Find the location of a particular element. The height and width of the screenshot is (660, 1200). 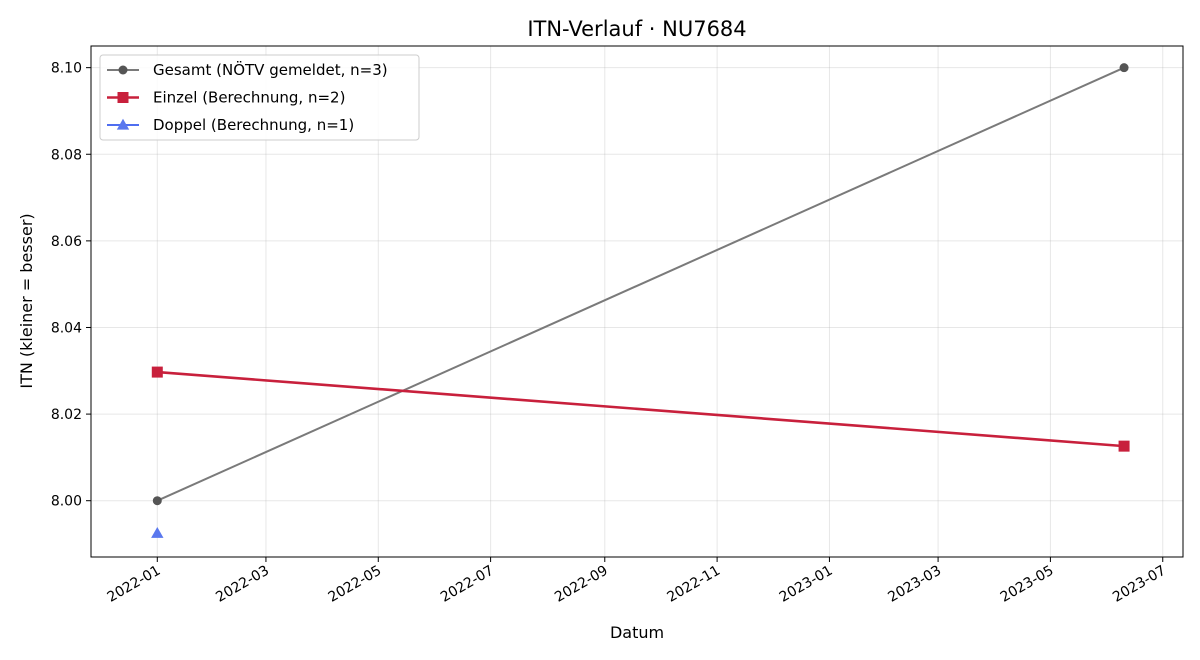

x-tick-label: 2023-05 is located at coordinates (1027, 584).